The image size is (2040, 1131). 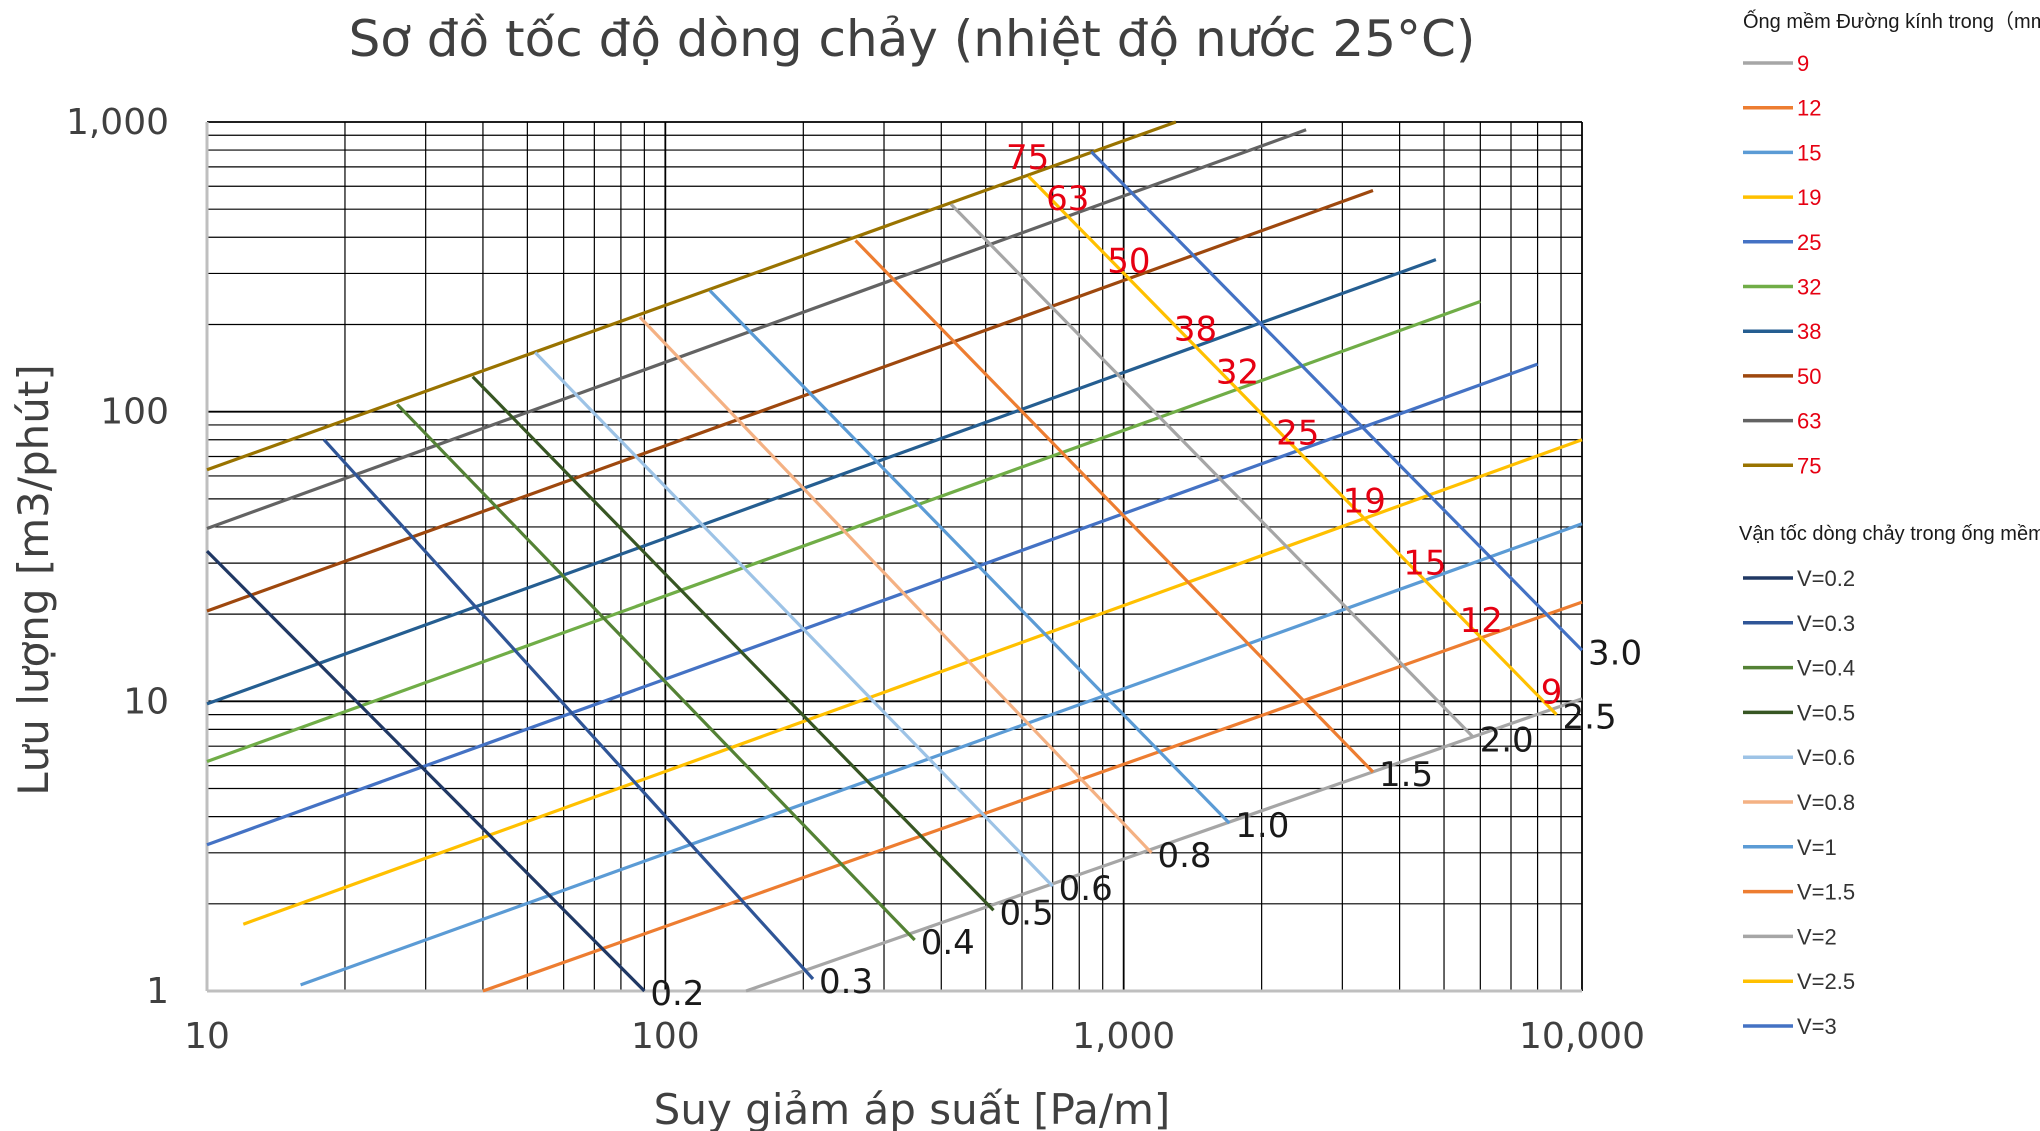 What do you see at coordinates (33, 580) in the screenshot?
I see `y-axis-title: Lưu lượng [m3/phút]` at bounding box center [33, 580].